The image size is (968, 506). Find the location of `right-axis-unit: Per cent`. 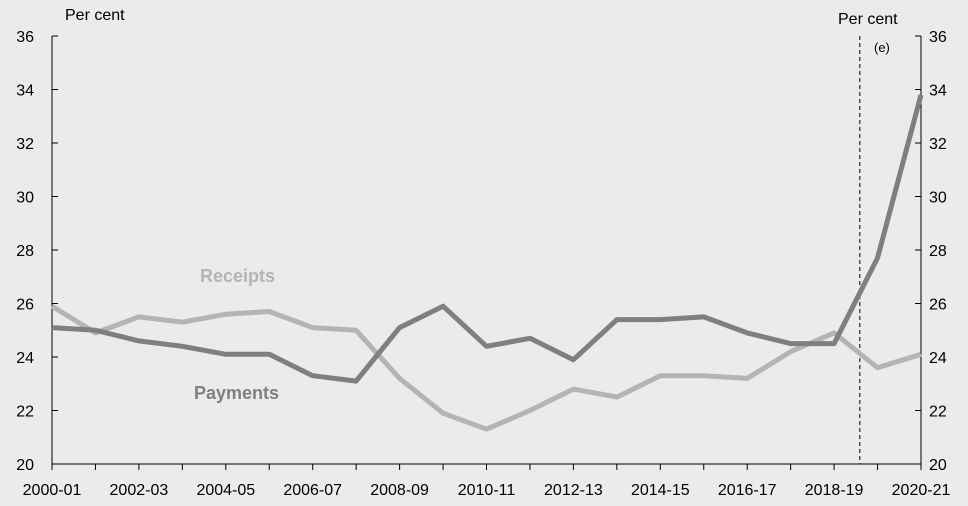

right-axis-unit: Per cent is located at coordinates (868, 19).